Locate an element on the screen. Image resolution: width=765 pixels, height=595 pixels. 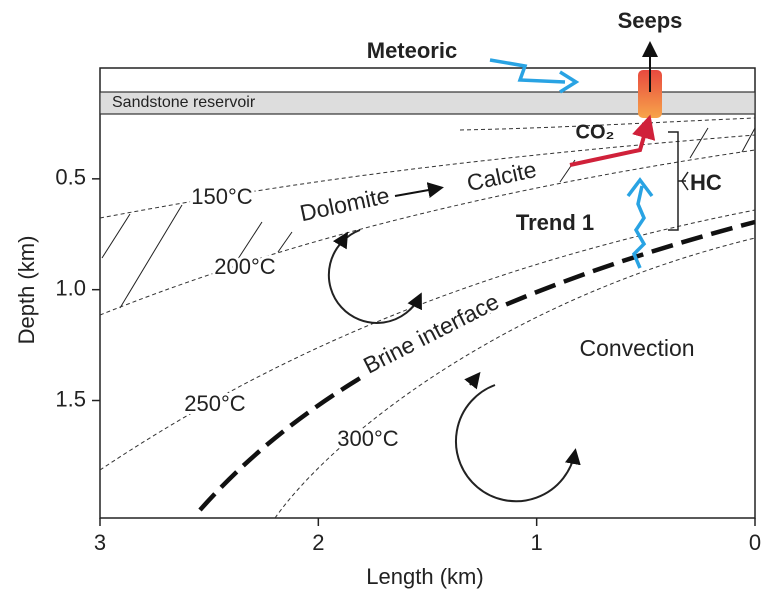
x-tick-label: 3 is located at coordinates (100, 542).